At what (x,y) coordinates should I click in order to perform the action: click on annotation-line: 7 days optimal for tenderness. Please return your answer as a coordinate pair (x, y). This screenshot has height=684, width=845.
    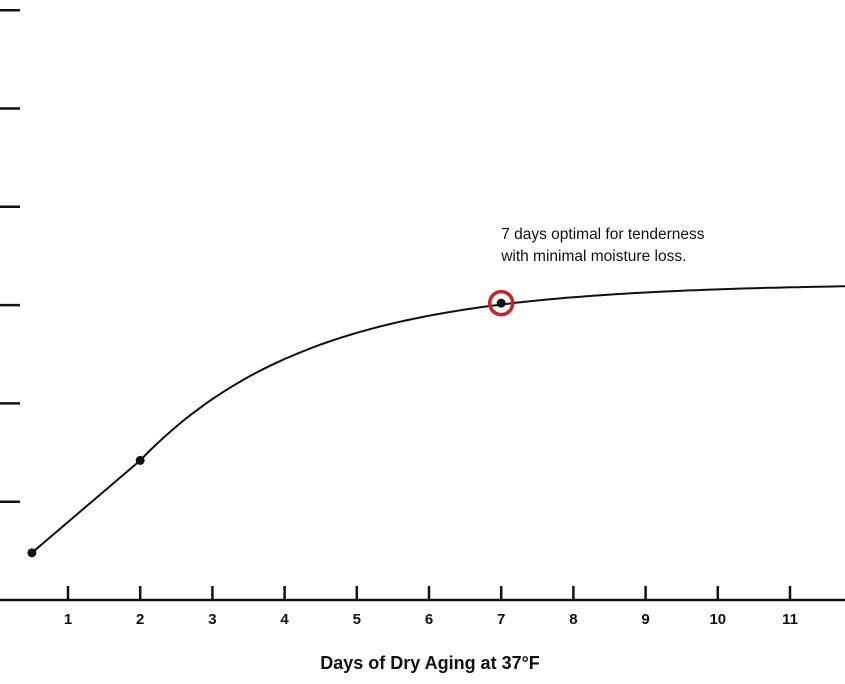
    Looking at the image, I should click on (603, 234).